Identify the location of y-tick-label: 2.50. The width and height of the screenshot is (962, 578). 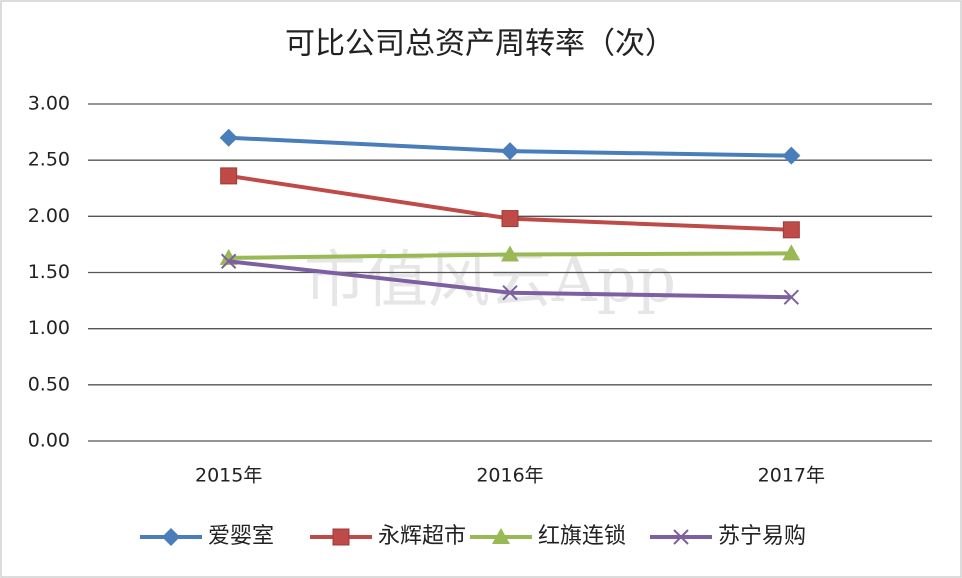
(49, 160).